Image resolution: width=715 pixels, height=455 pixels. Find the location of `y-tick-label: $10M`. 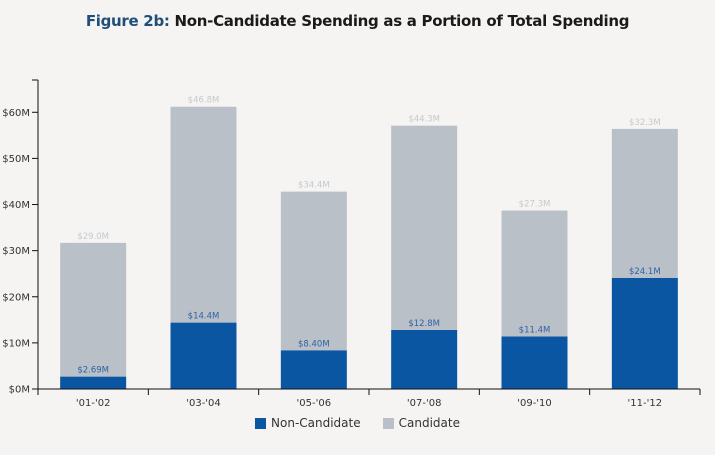

y-tick-label: $10M is located at coordinates (16, 343).